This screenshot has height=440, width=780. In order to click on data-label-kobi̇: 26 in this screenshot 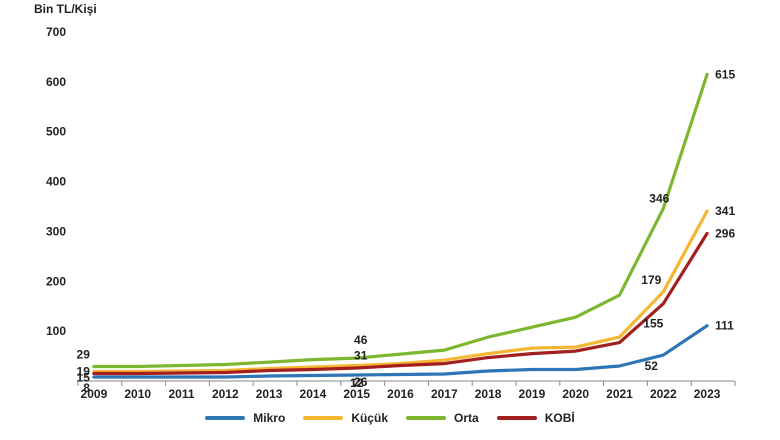, I will do `click(361, 382)`.